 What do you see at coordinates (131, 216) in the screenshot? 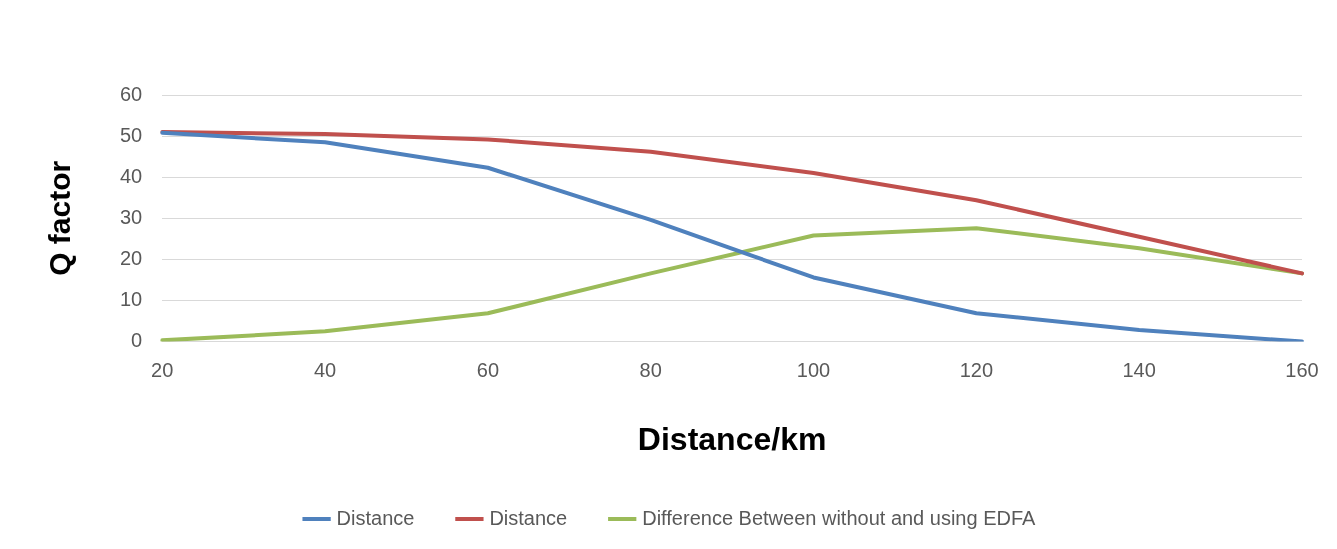
I see `y-tick-label: 30` at bounding box center [131, 216].